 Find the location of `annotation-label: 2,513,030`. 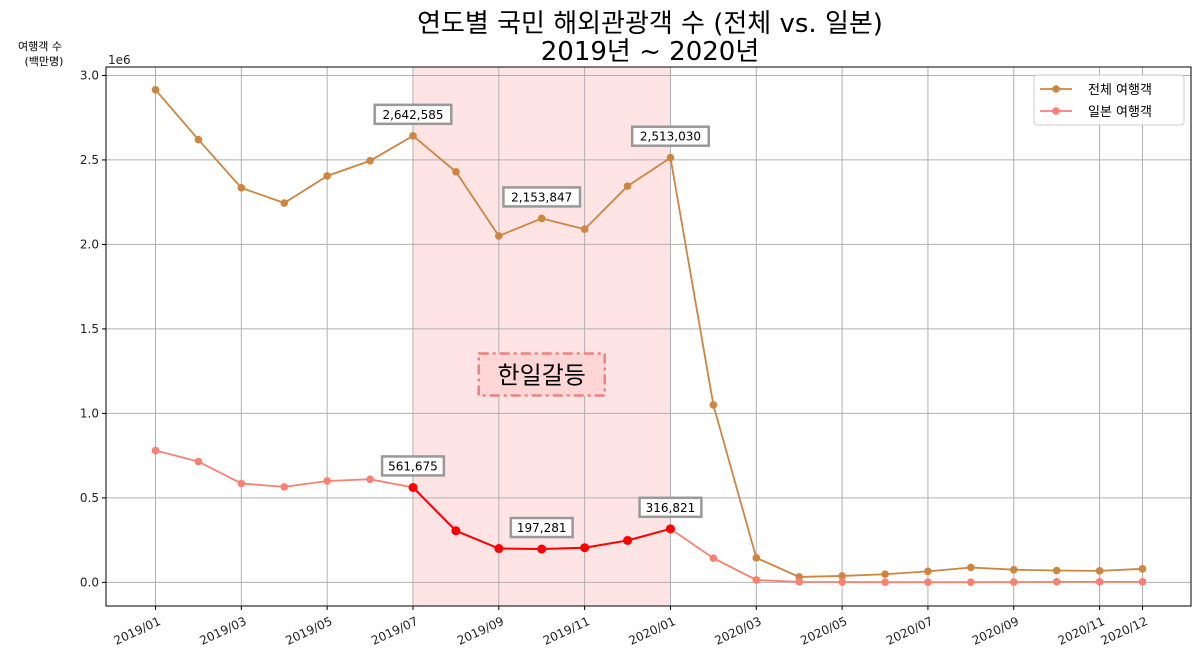

annotation-label: 2,513,030 is located at coordinates (670, 137).